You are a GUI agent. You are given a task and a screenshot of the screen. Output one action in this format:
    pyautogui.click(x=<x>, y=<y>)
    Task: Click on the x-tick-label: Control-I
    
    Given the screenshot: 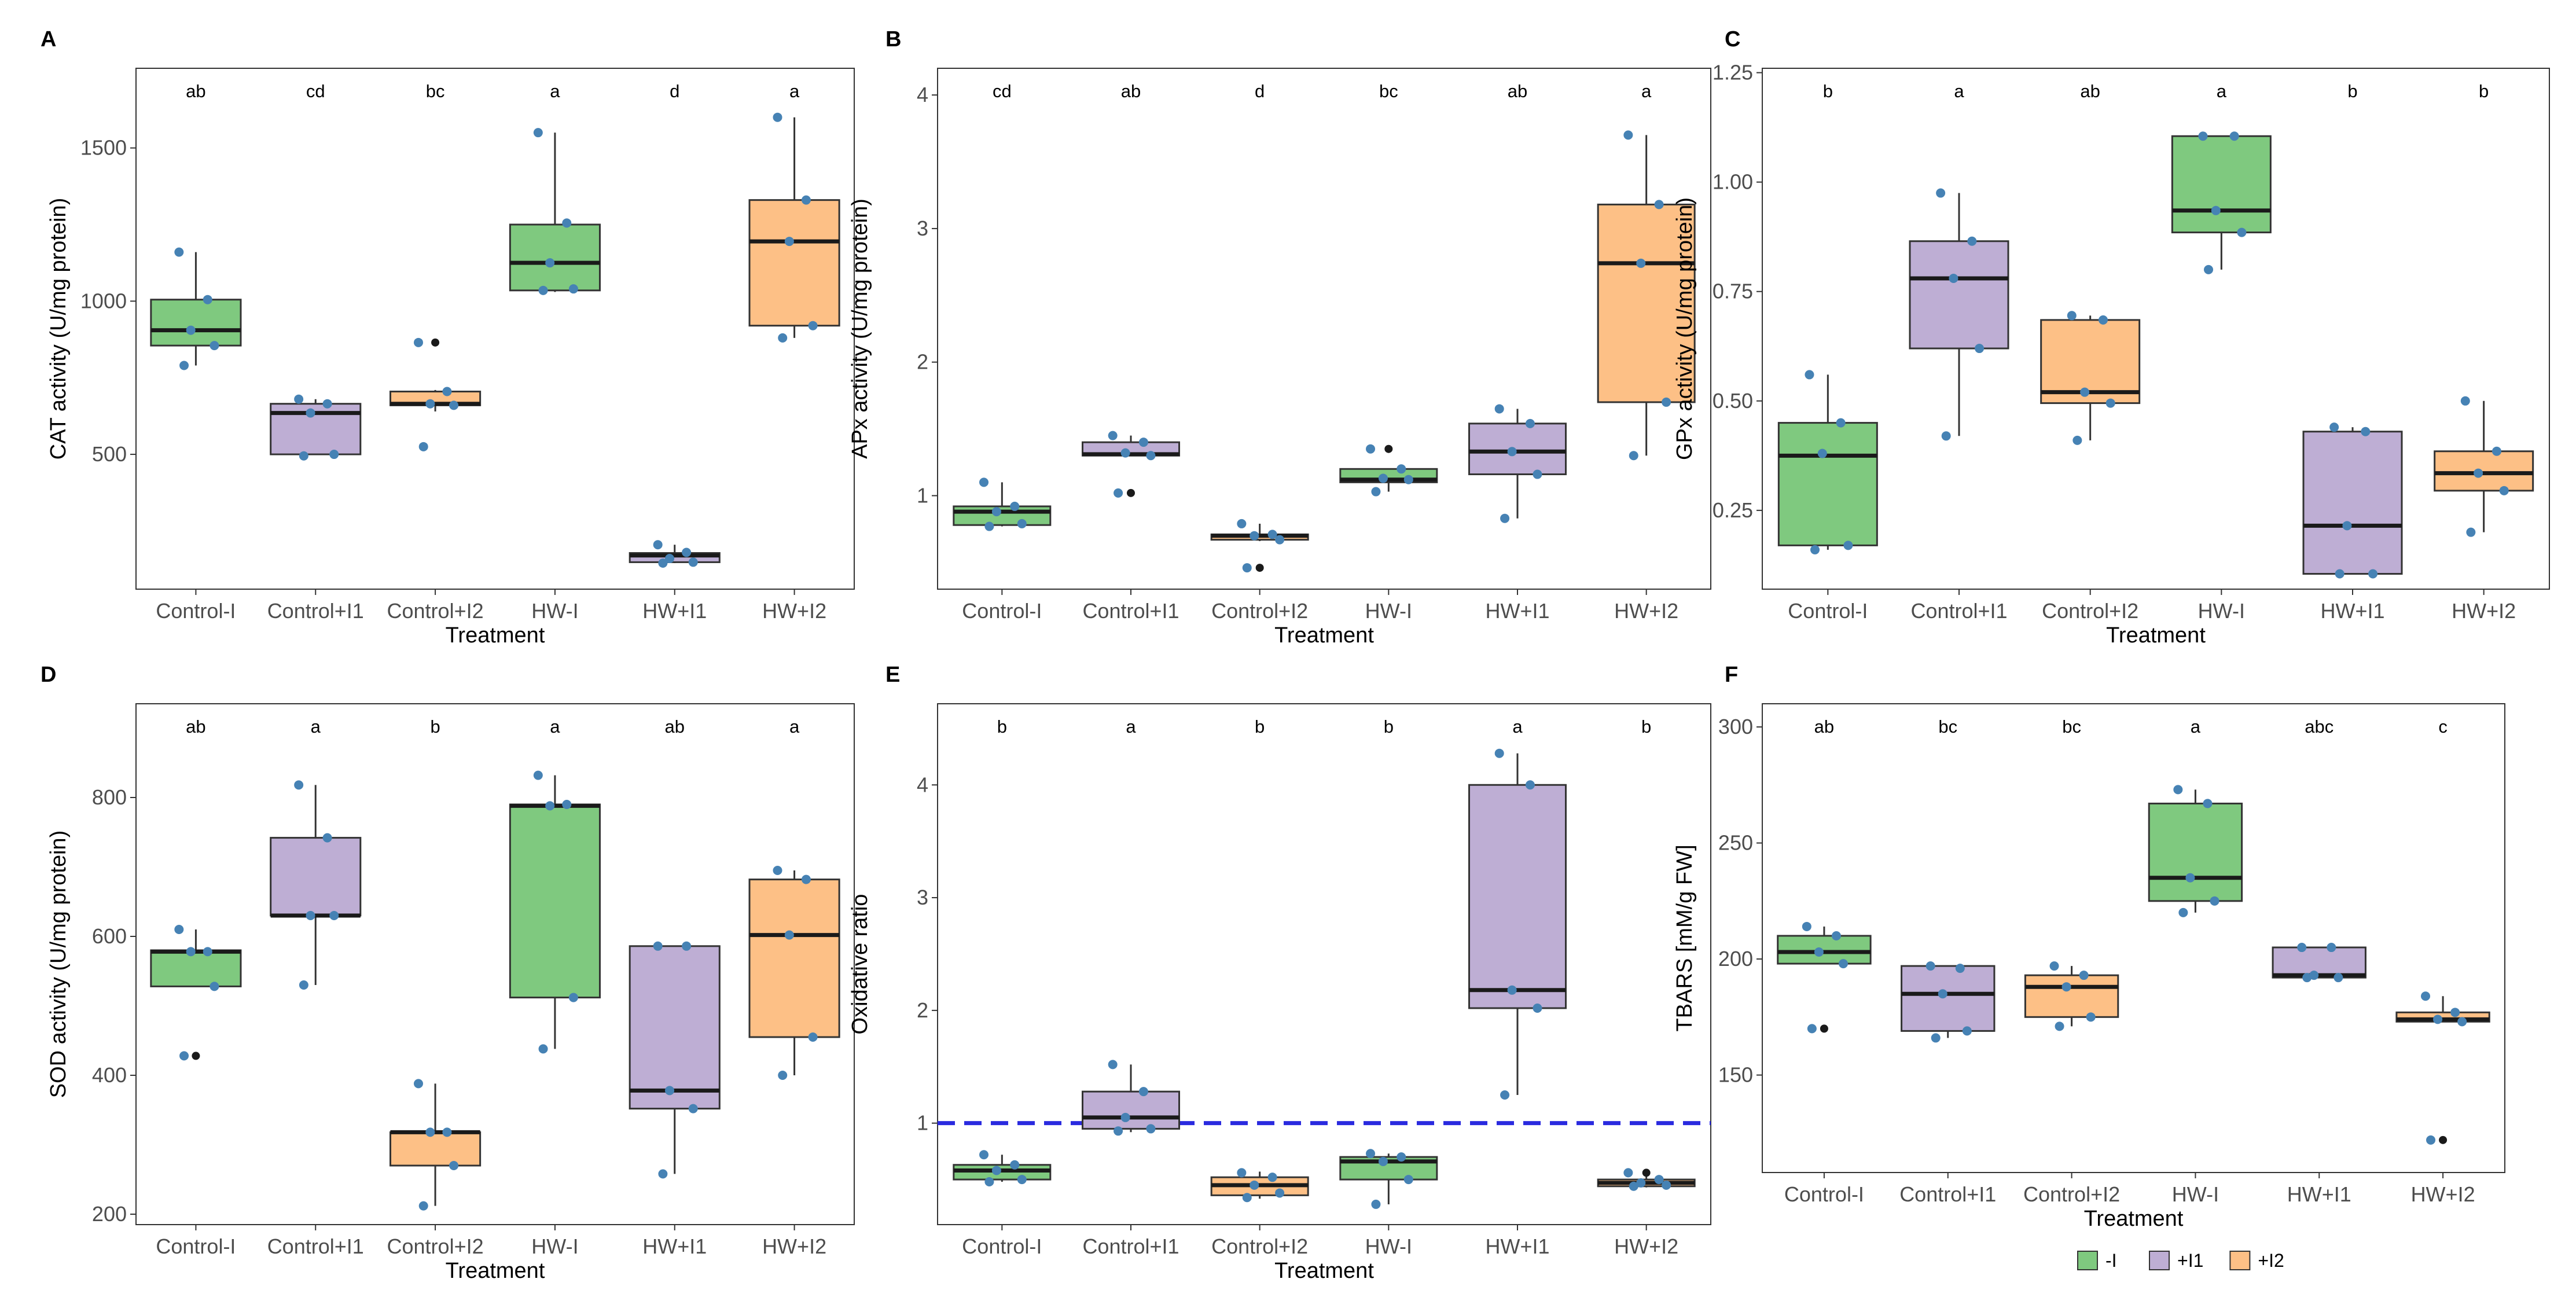 What is the action you would take?
    pyautogui.click(x=1824, y=1194)
    